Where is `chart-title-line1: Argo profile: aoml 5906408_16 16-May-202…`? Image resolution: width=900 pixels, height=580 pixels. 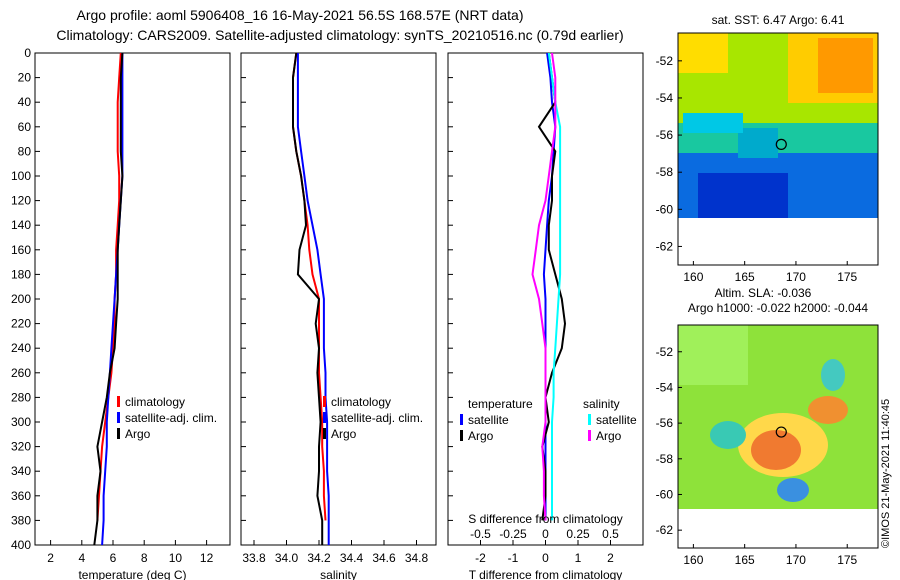
chart-title-line1: Argo profile: aoml 5906408_16 16-May-202… is located at coordinates (300, 15).